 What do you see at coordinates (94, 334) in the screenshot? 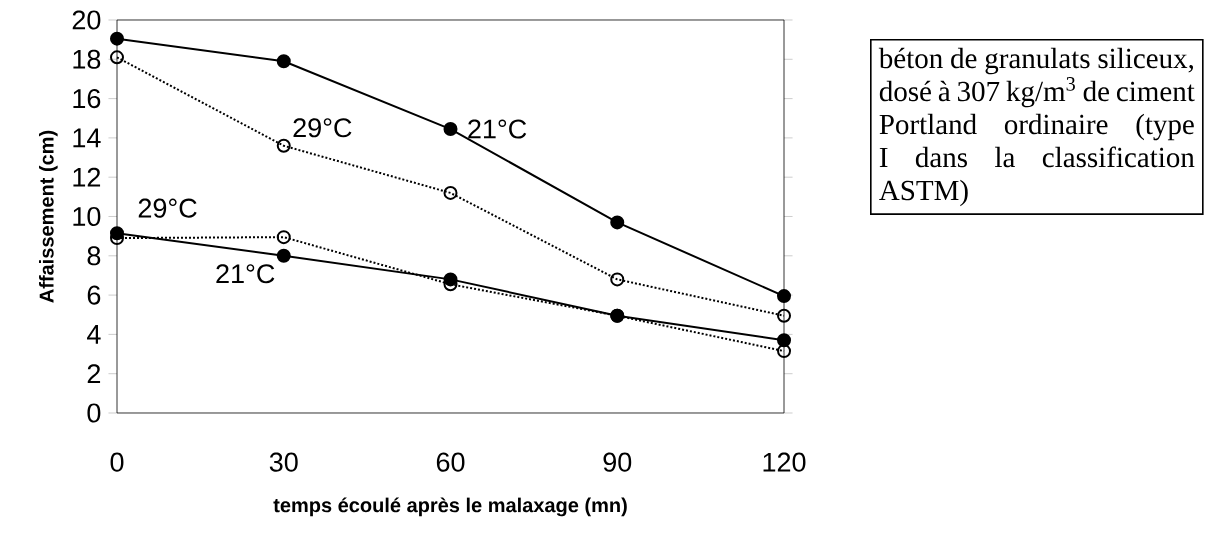
I see `y-tick-label: 4` at bounding box center [94, 334].